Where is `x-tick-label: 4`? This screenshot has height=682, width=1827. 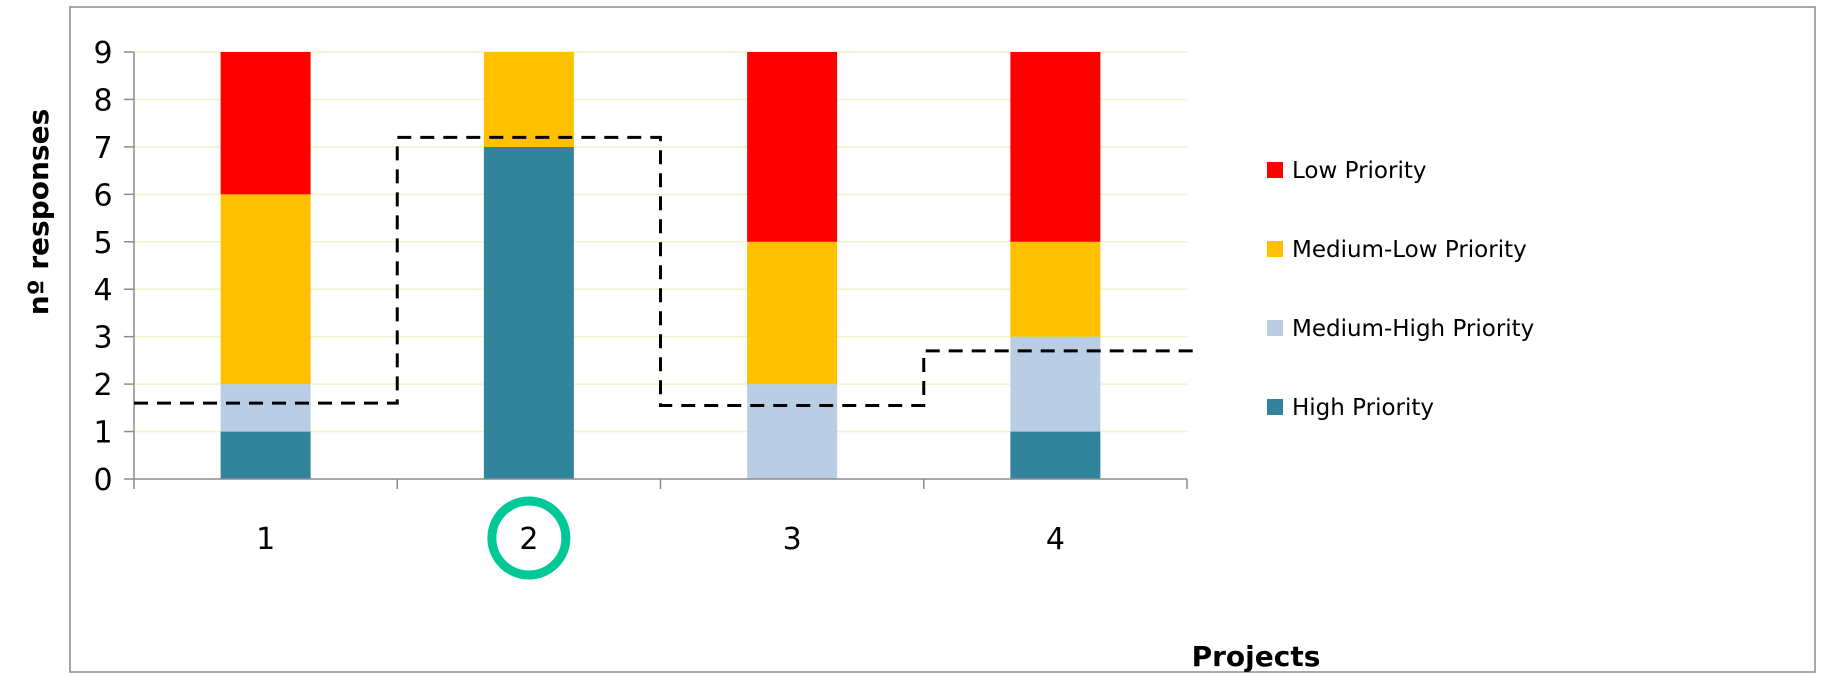 x-tick-label: 4 is located at coordinates (1055, 539).